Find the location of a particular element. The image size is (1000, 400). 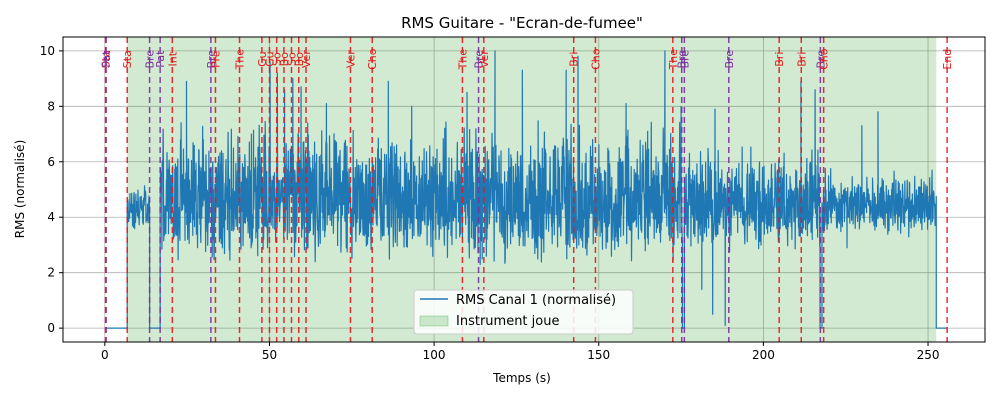

legend-label-rms: RMS Canal 1 (normalisé) is located at coordinates (536, 300).